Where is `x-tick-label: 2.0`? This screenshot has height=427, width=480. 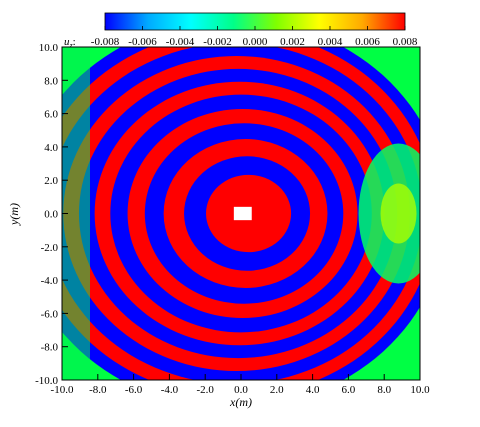 x-tick-label: 2.0 is located at coordinates (277, 390).